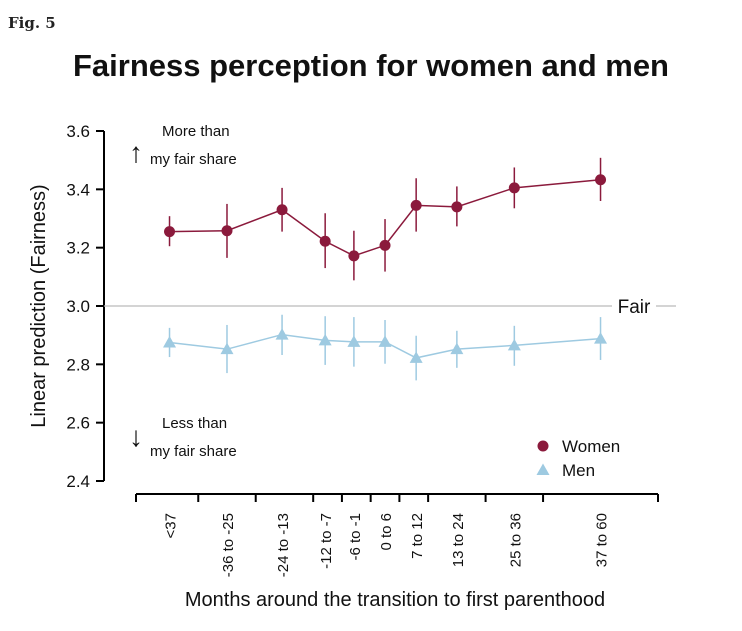  I want to click on legend-men-label: Men, so click(578, 470).